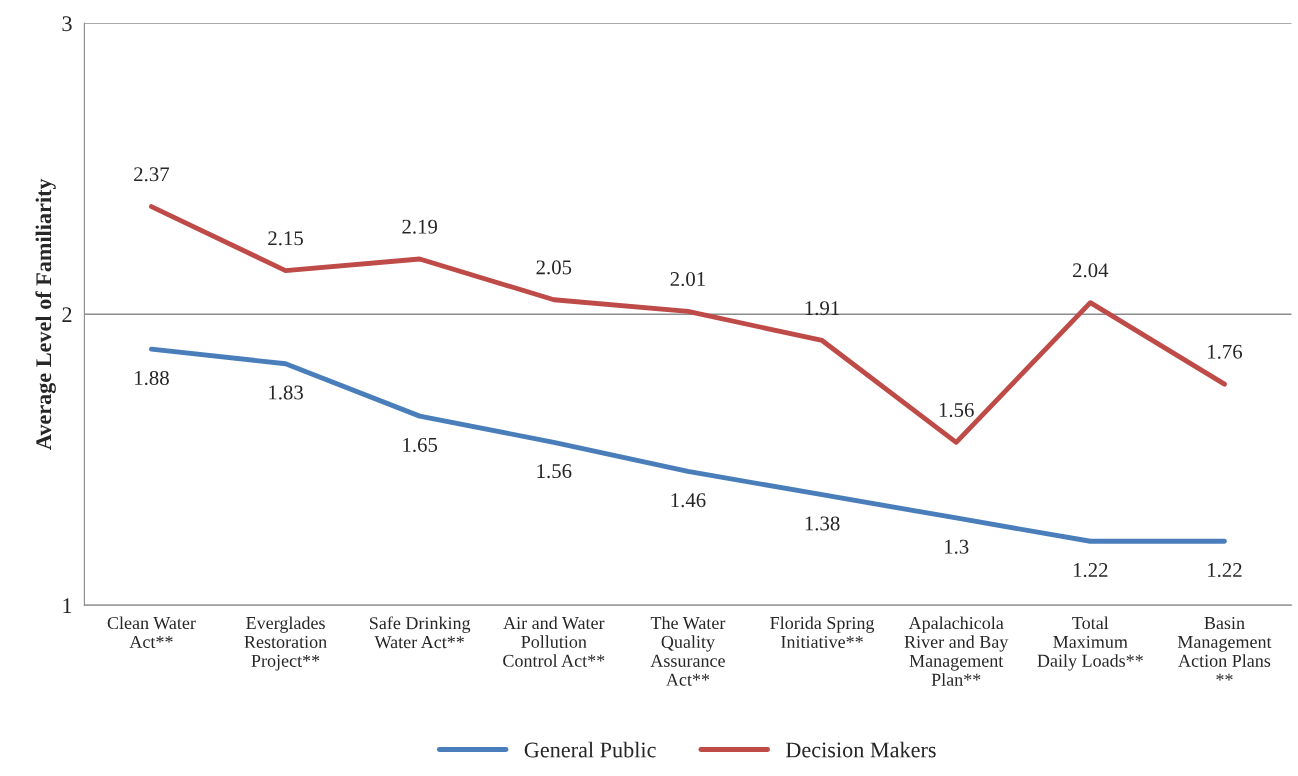 This screenshot has width=1298, height=776. What do you see at coordinates (152, 174) in the screenshot?
I see `data-label: 2.37` at bounding box center [152, 174].